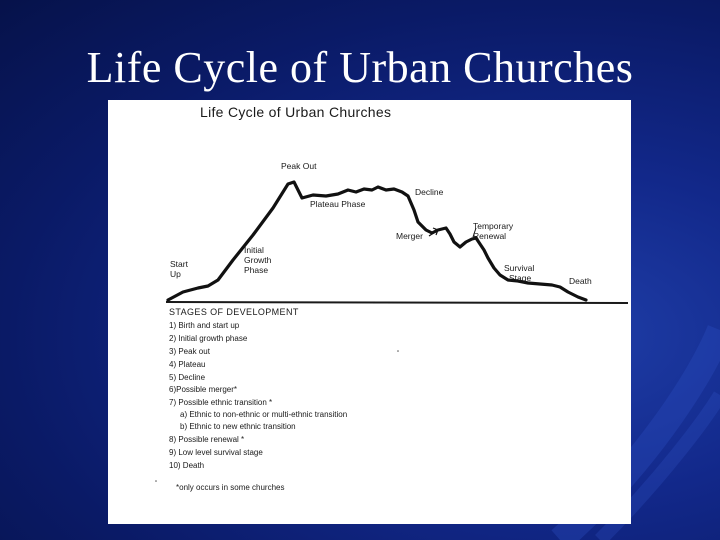 This screenshot has height=540, width=720. I want to click on stage-subitem: b) Ethnic to new ethnic transition, so click(238, 426).